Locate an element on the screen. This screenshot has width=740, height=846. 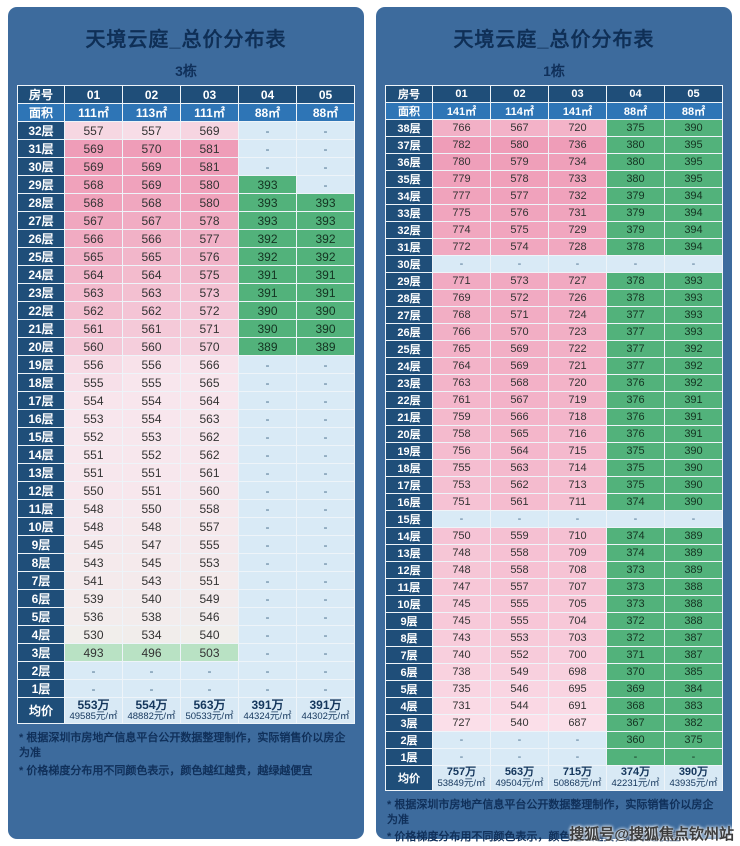
floor-label: 28层 is located at coordinates (41, 202).